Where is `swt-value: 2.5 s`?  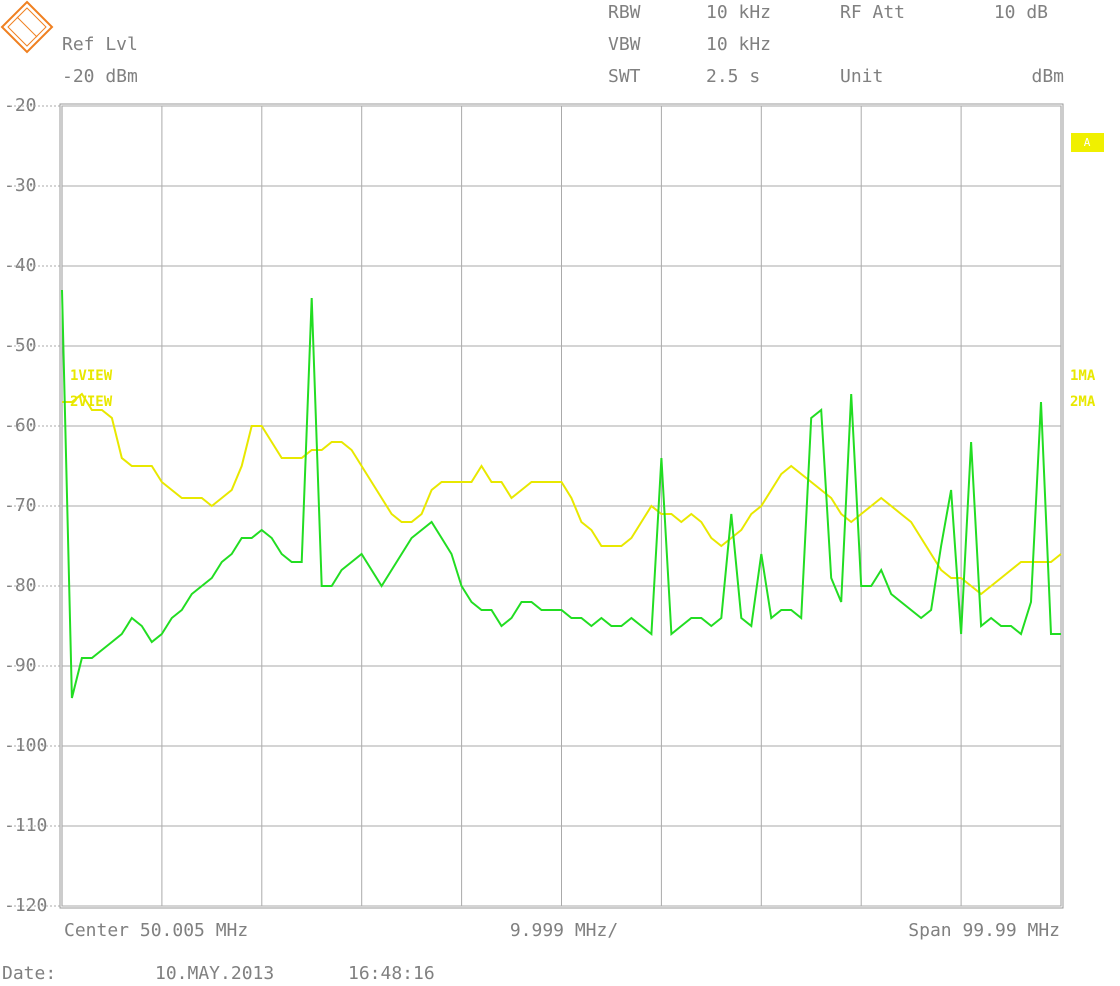
swt-value: 2.5 s is located at coordinates (733, 76).